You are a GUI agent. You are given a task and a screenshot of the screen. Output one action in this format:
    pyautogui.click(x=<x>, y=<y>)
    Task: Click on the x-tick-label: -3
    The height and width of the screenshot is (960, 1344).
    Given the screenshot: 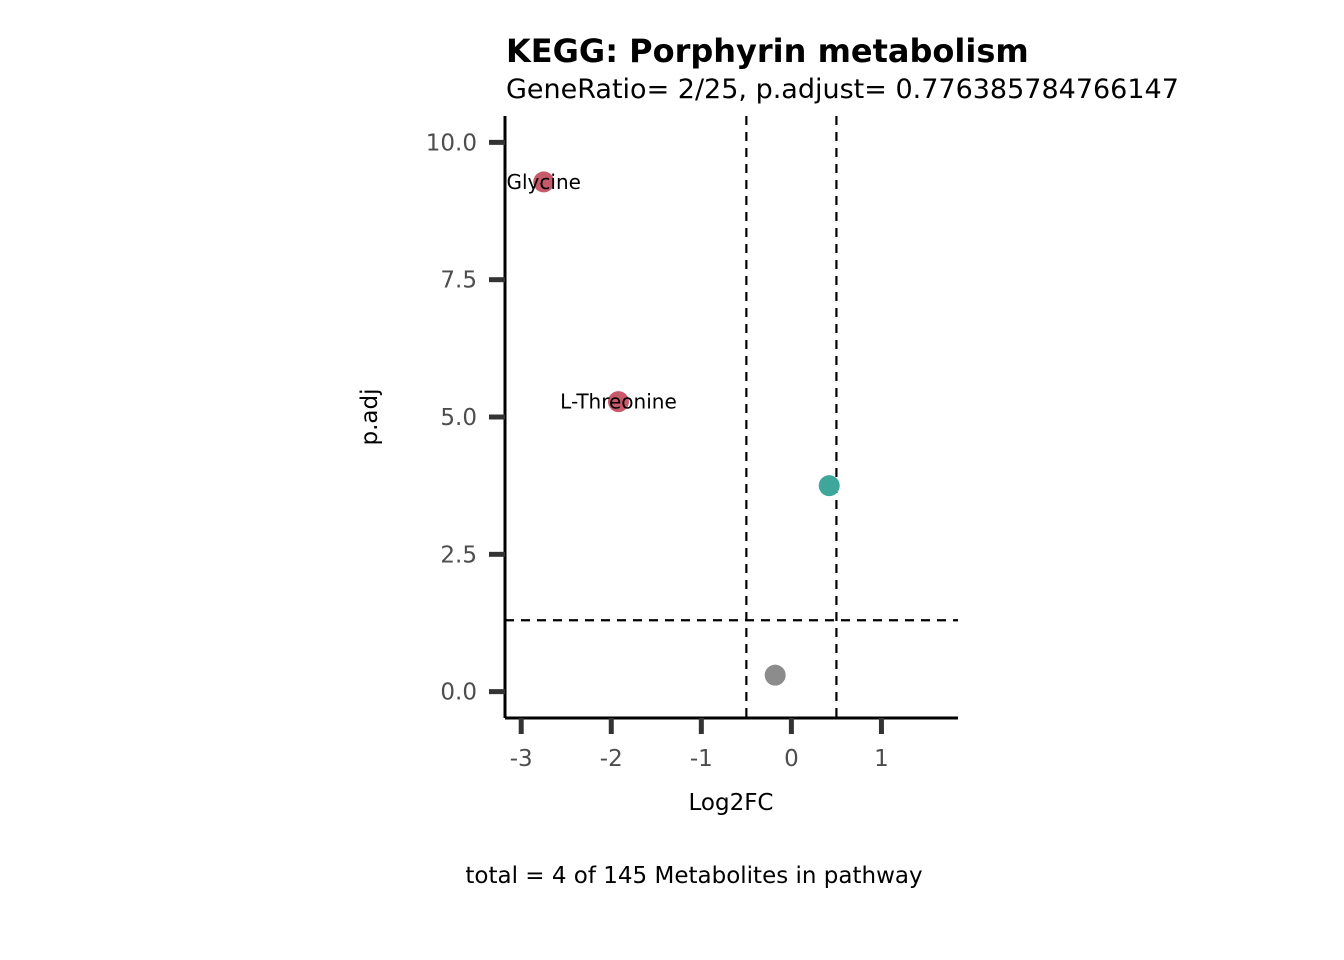 What is the action you would take?
    pyautogui.click(x=521, y=759)
    